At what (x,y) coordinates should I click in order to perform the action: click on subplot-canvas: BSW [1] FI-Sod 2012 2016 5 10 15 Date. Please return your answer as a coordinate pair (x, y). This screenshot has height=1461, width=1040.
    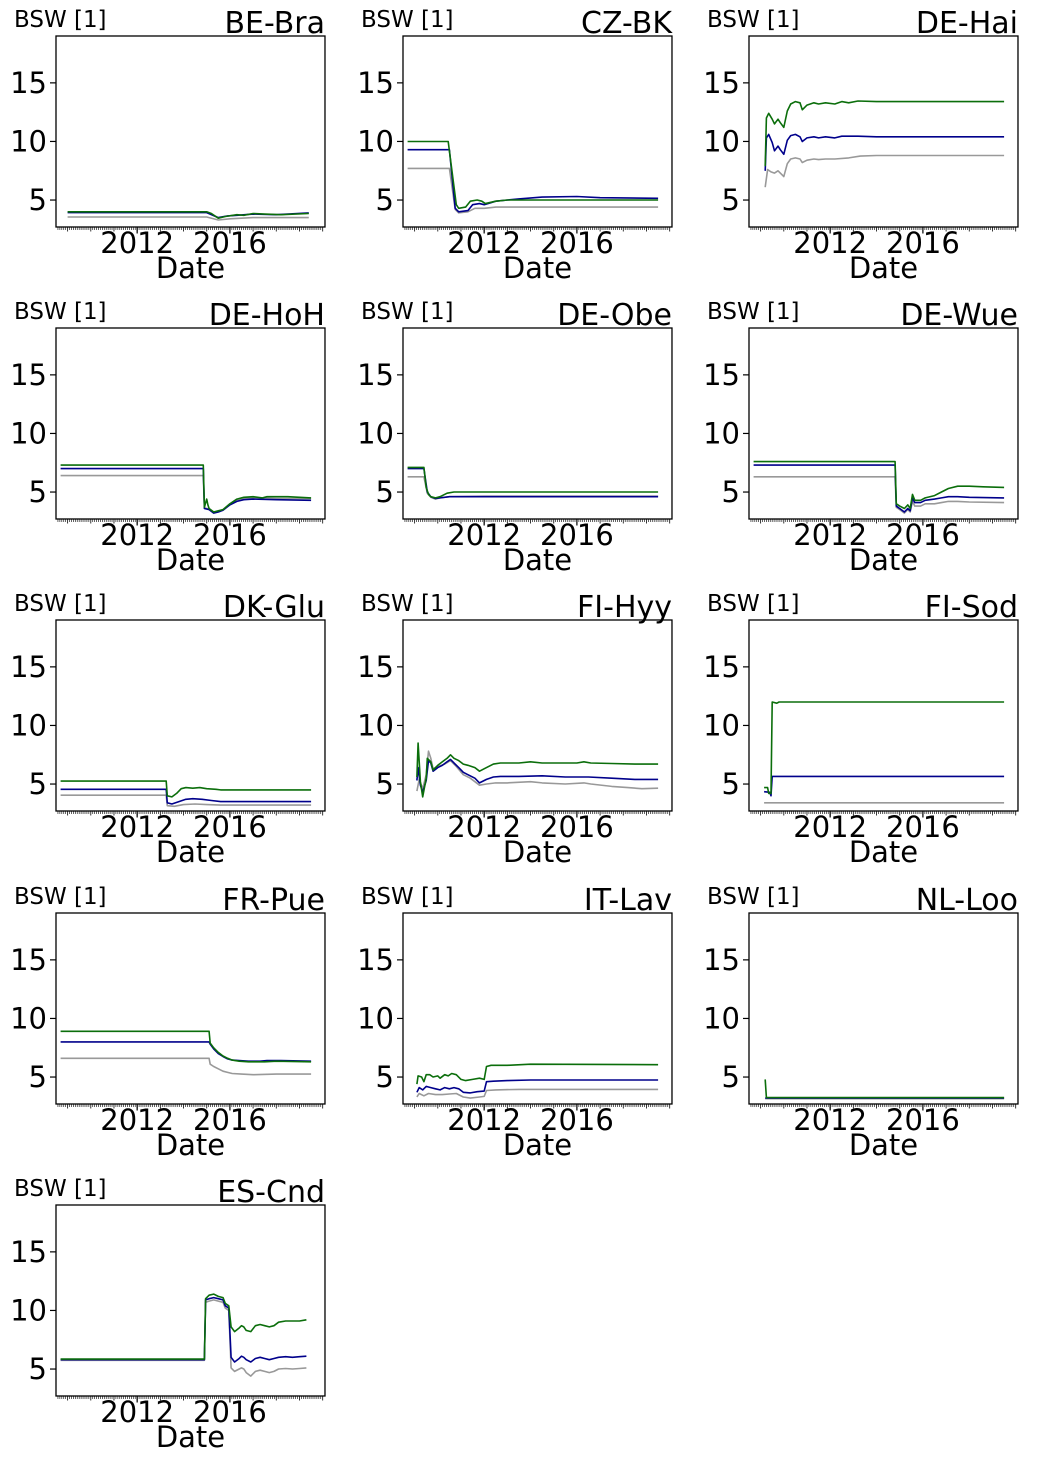
    Looking at the image, I should click on (861, 729).